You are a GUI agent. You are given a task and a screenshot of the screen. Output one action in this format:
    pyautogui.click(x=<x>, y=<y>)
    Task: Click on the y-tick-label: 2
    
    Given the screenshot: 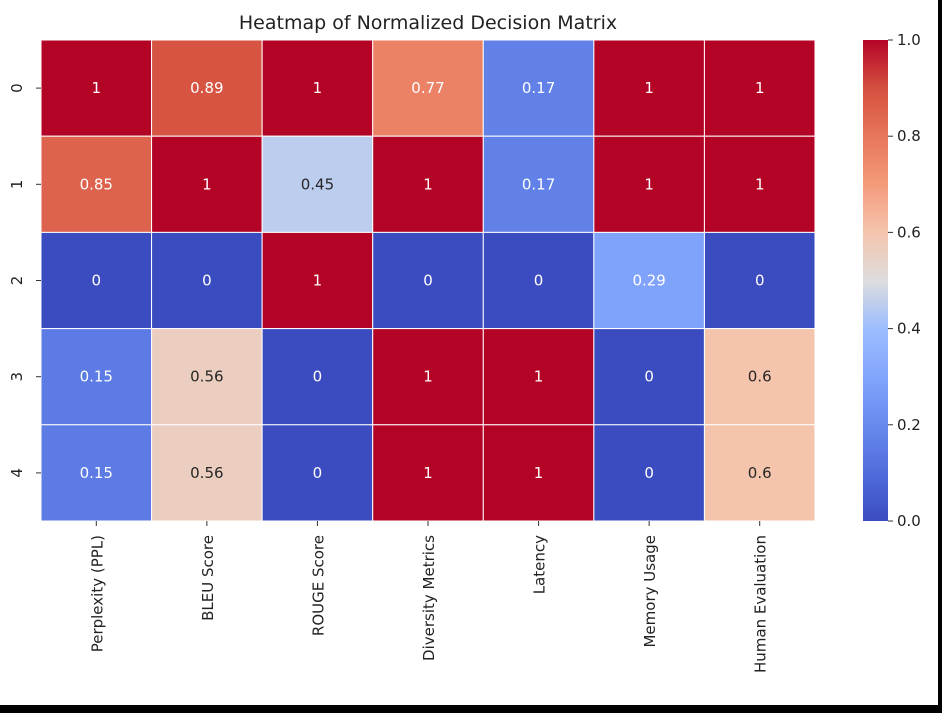 What is the action you would take?
    pyautogui.click(x=17, y=281)
    